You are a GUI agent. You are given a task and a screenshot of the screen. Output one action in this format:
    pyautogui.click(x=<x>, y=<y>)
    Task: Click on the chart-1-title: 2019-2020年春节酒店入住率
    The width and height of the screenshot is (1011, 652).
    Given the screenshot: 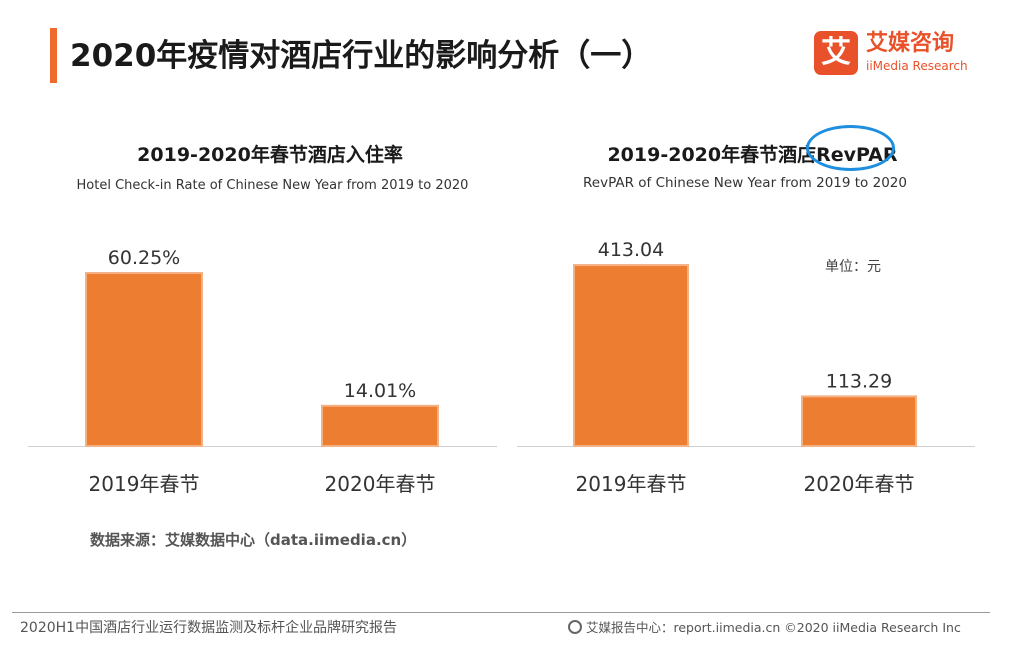 What is the action you would take?
    pyautogui.click(x=270, y=155)
    